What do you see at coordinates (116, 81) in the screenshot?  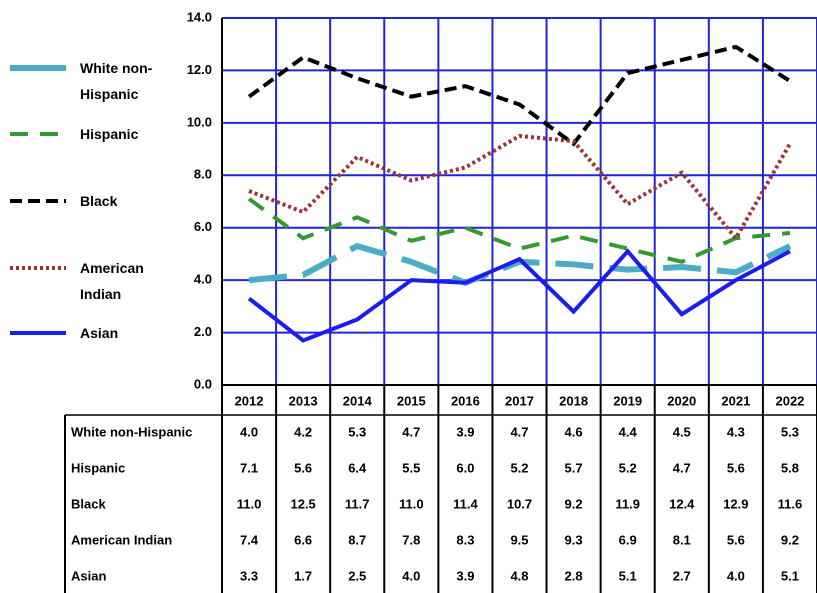 I see `legend-label: White non-Hispanic` at bounding box center [116, 81].